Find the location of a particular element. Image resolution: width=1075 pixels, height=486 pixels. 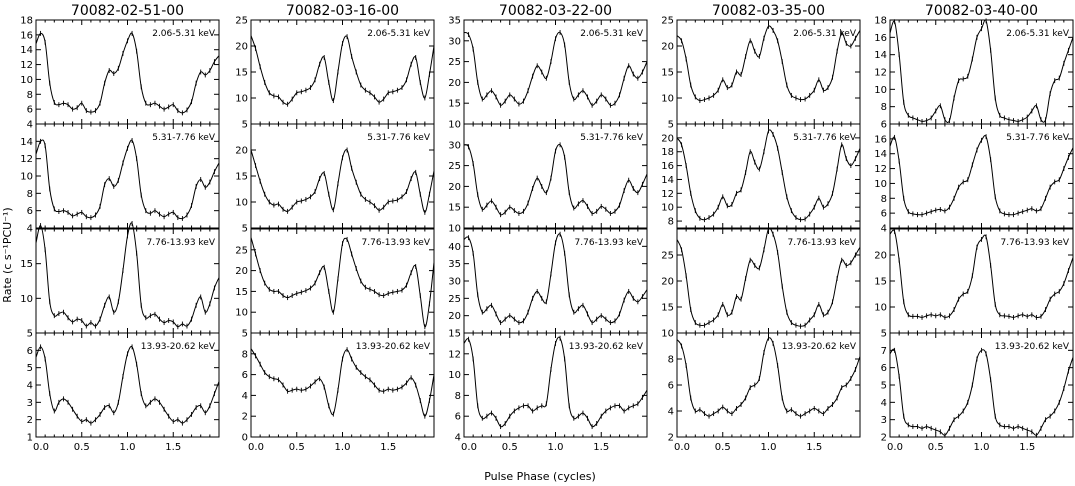

panel: 6 8 10 12 14 16 18 2.06-5.31 keV is located at coordinates (974, 73).